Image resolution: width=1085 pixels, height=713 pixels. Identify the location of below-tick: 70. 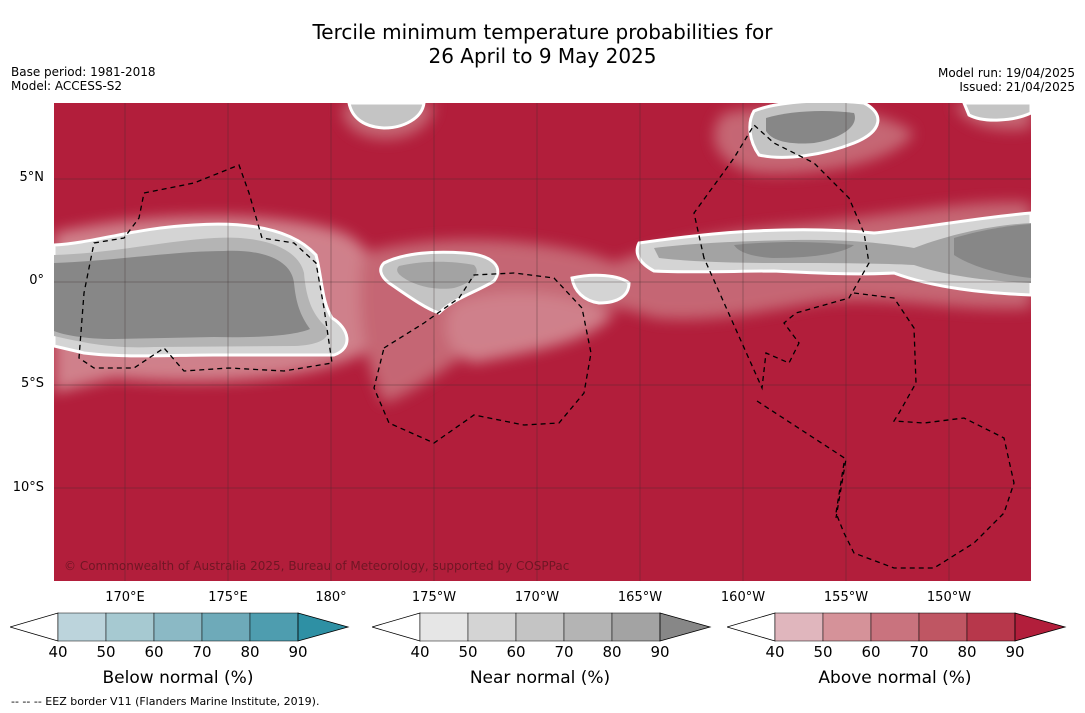
(202, 652).